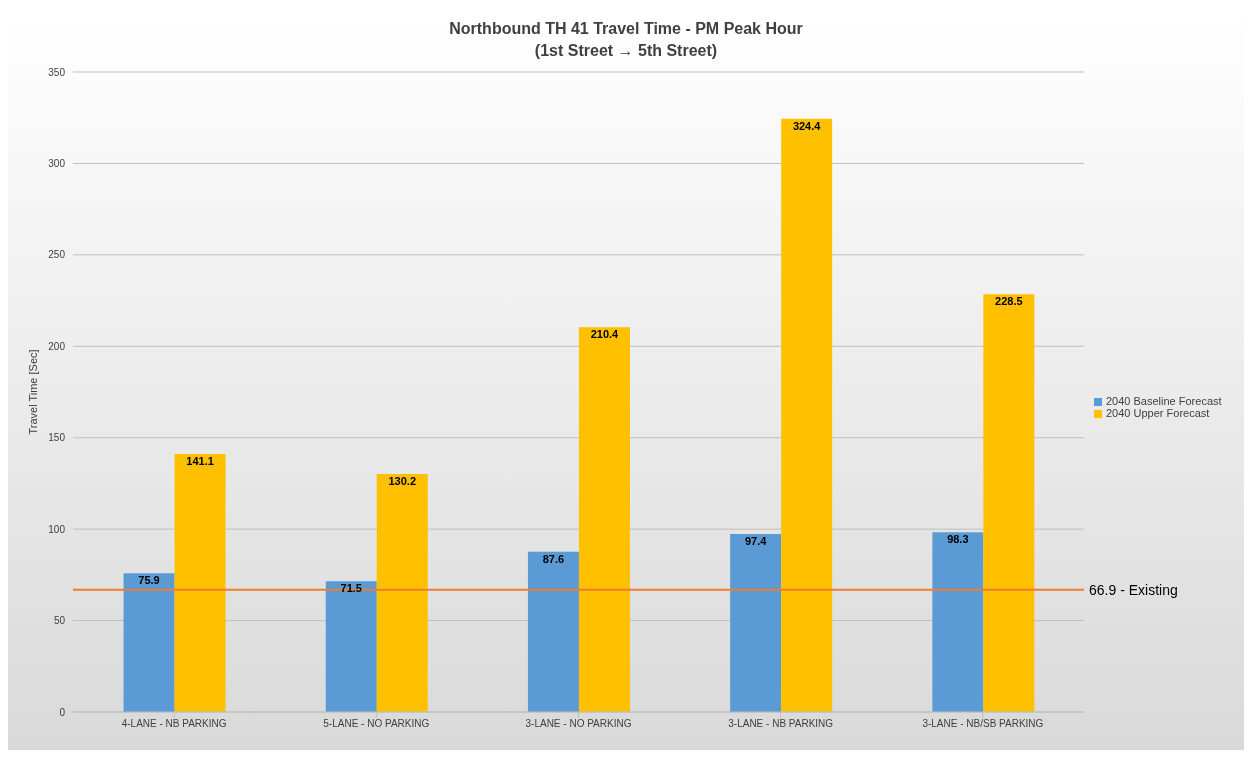 The height and width of the screenshot is (759, 1252). I want to click on data-label: 97.4, so click(756, 540).